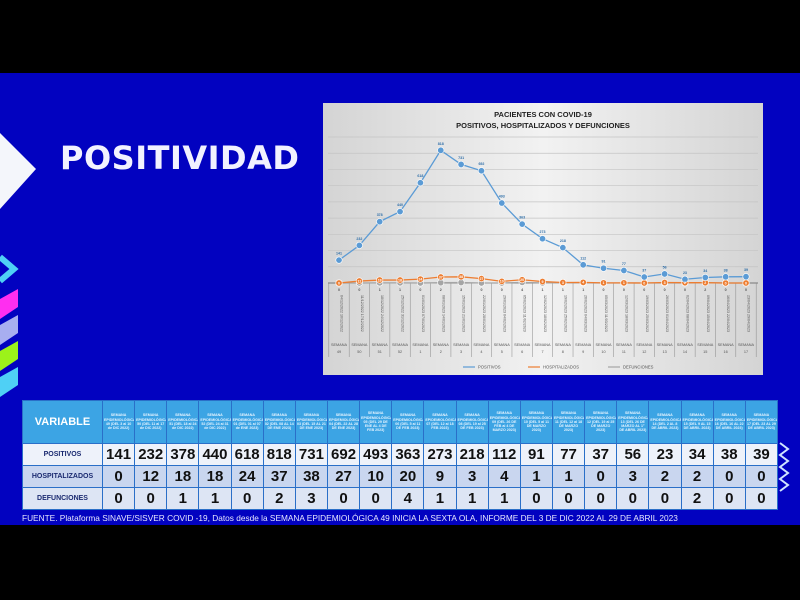 This screenshot has height=600, width=800. What do you see at coordinates (408, 454) in the screenshot?
I see `table-cell: 363` at bounding box center [408, 454].